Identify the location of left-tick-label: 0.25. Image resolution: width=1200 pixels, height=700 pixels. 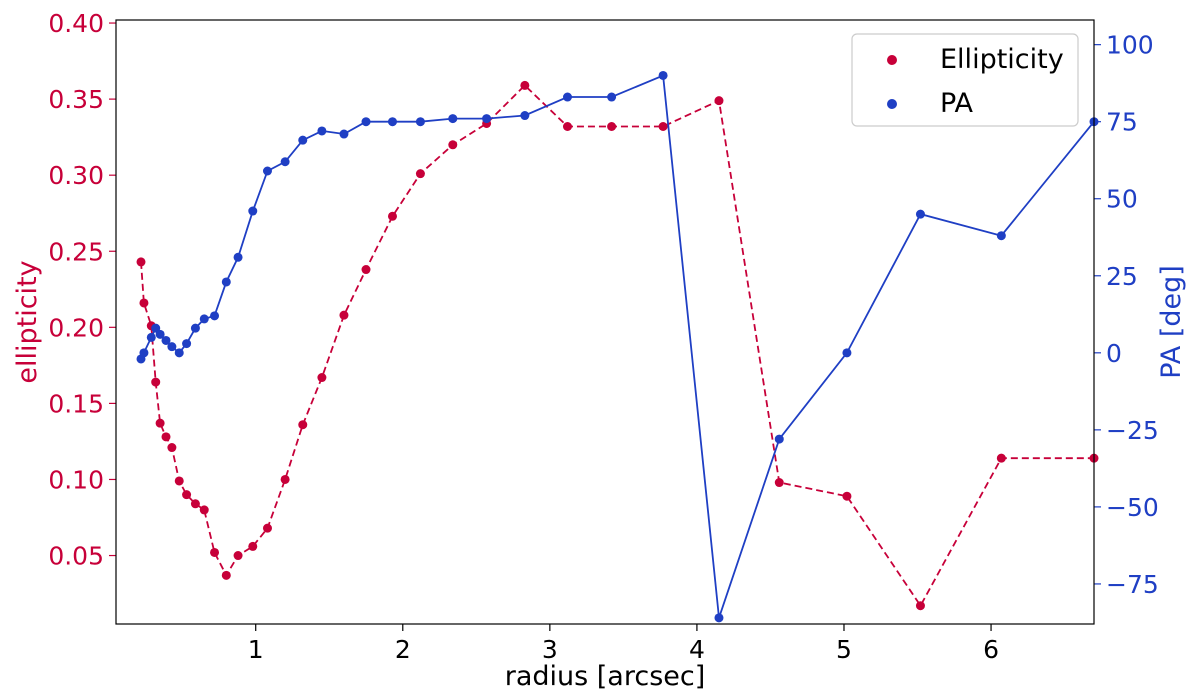
(76, 251).